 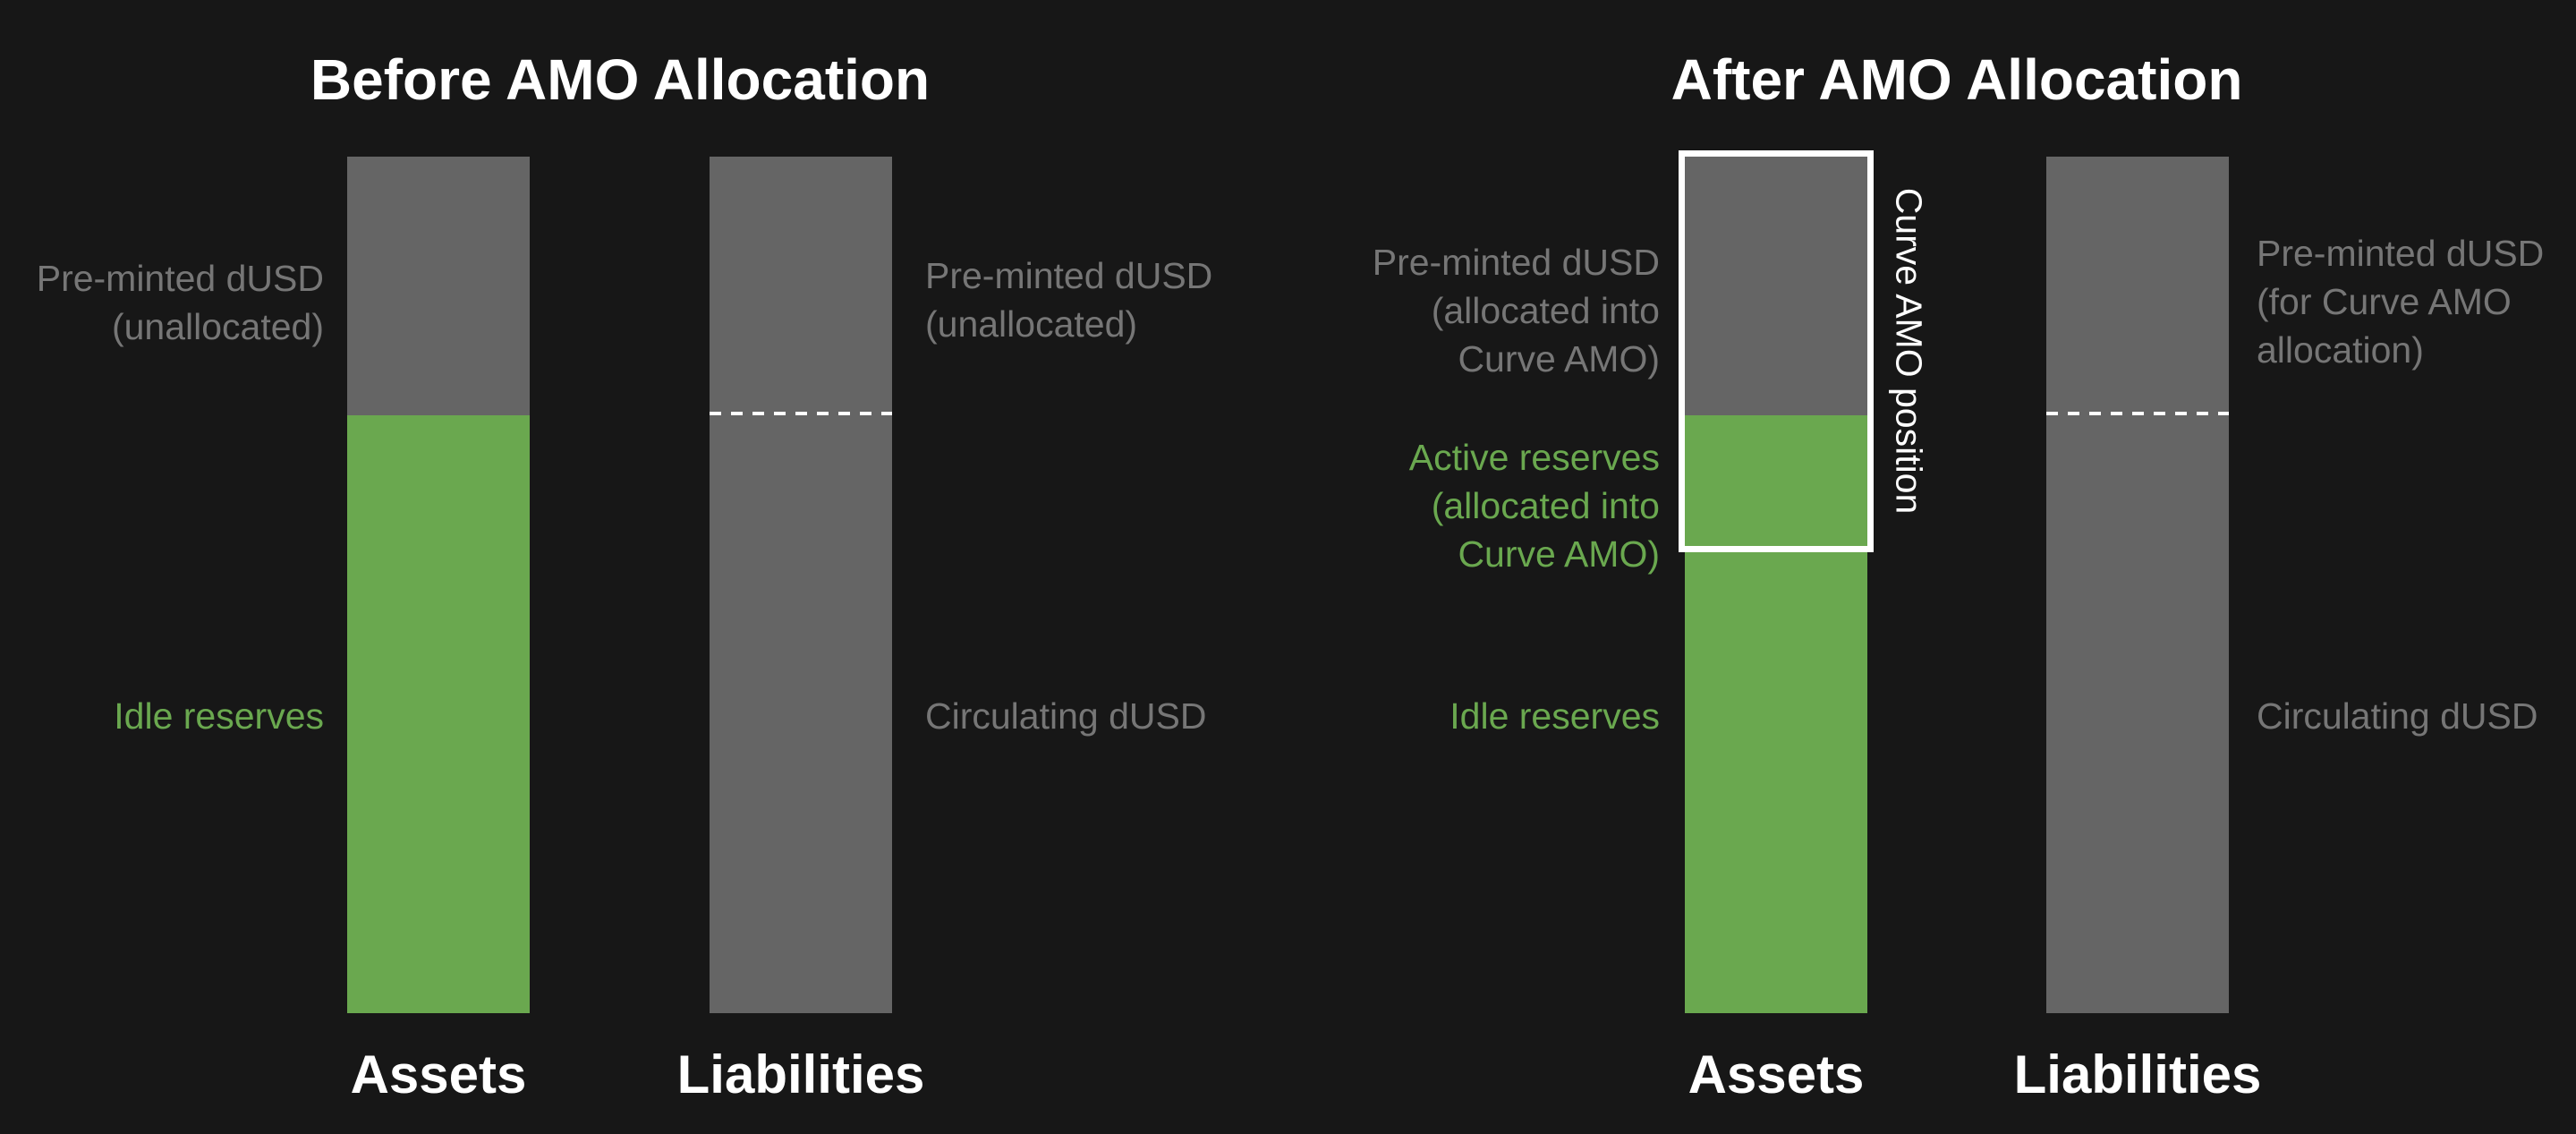 What do you see at coordinates (2397, 716) in the screenshot?
I see `after-liabilities-circulating-label: Circulating dUSD` at bounding box center [2397, 716].